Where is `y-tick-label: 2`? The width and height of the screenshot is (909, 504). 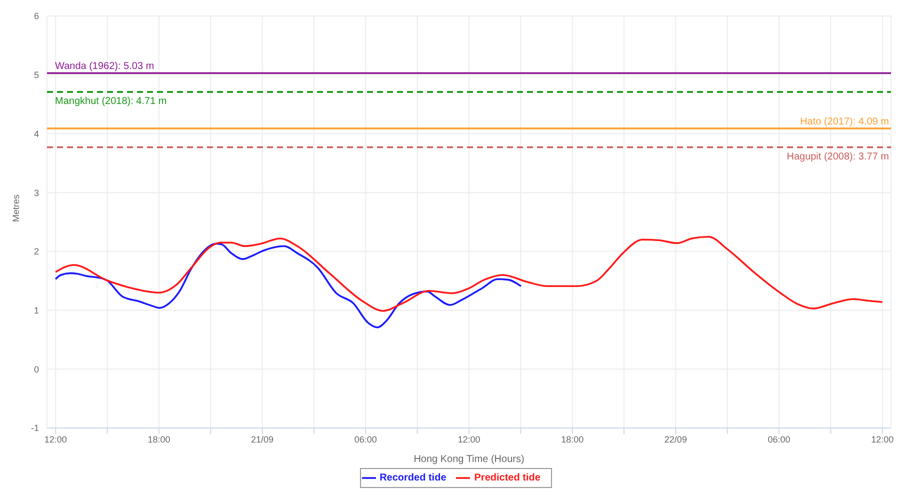
y-tick-label: 2 is located at coordinates (36, 251).